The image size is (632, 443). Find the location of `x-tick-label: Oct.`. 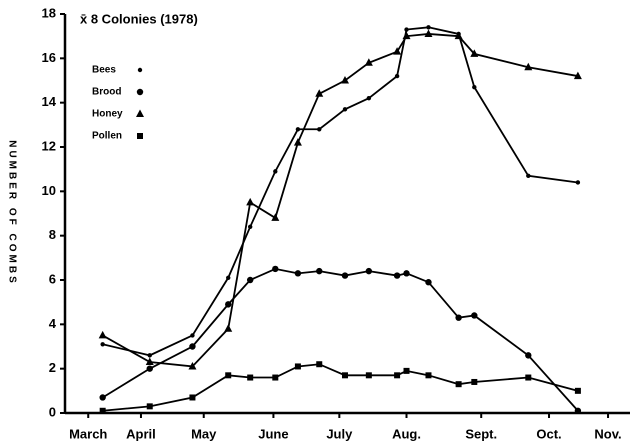

x-tick-label: Oct. is located at coordinates (548, 433).